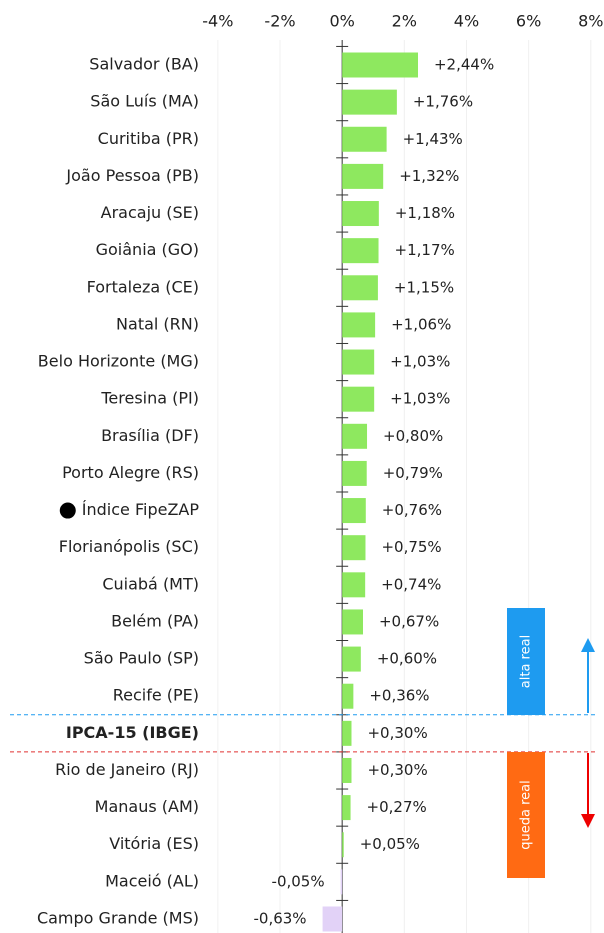  What do you see at coordinates (132, 732) in the screenshot?
I see `category-label: IPCA-15 (IBGE)` at bounding box center [132, 732].